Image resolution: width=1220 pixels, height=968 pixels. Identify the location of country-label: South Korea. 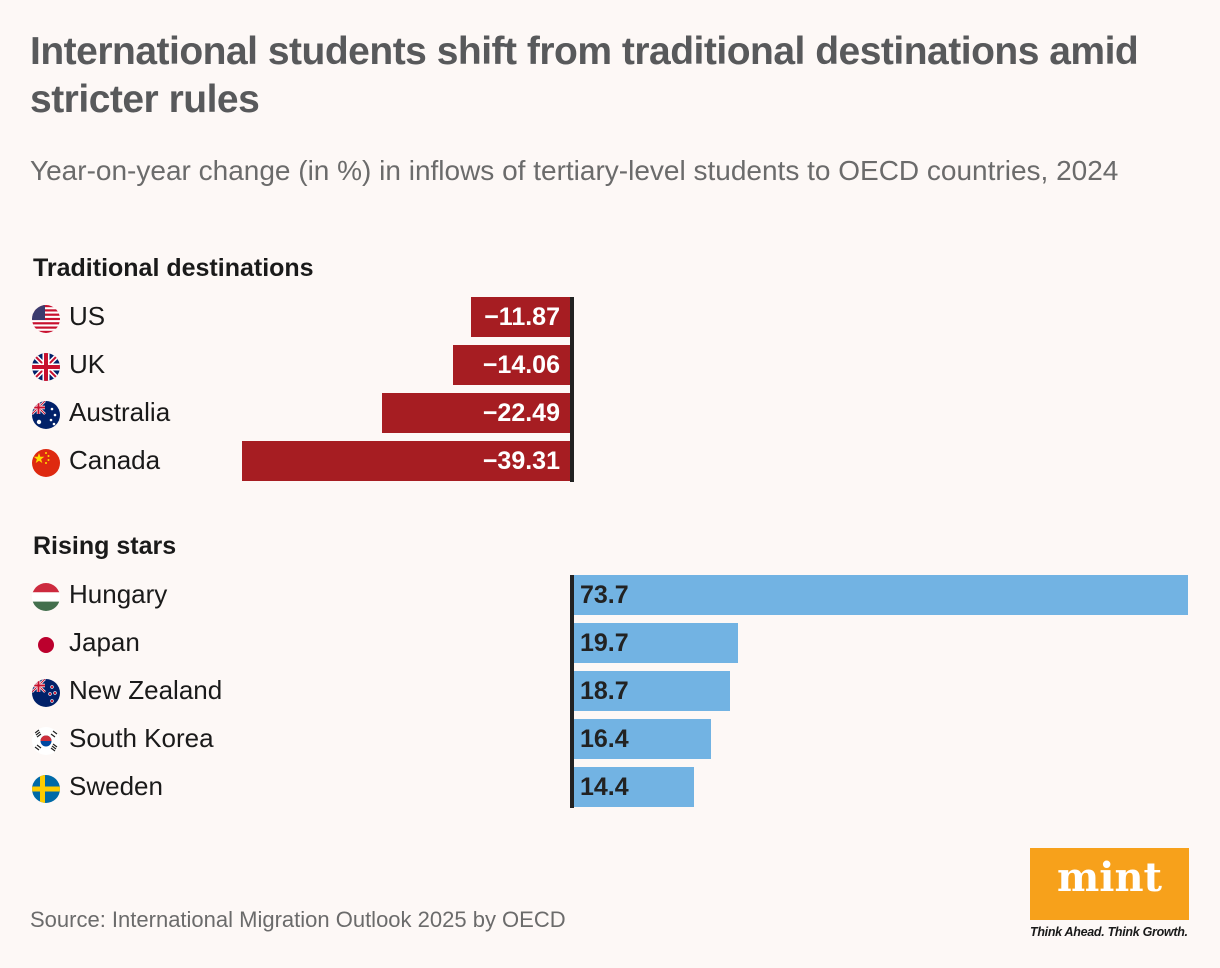
(141, 738).